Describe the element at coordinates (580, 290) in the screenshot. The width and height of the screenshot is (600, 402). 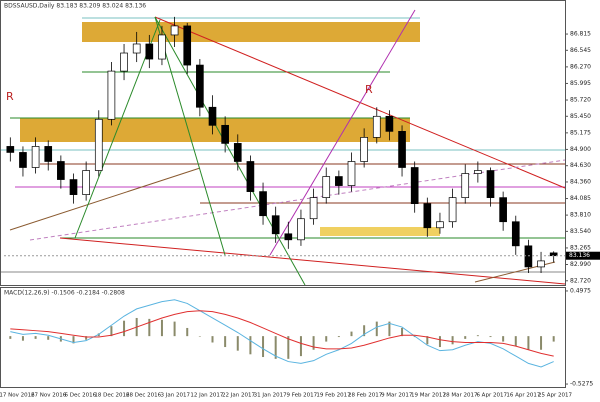
I see `y-tick-label: 0.4975` at that location.